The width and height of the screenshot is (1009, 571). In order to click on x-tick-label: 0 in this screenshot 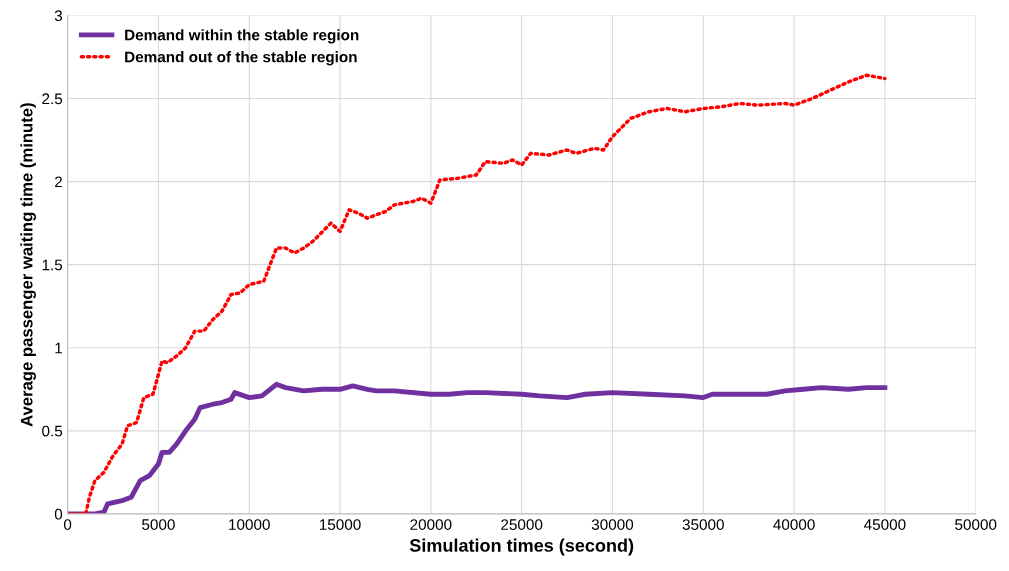, I will do `click(67, 524)`.